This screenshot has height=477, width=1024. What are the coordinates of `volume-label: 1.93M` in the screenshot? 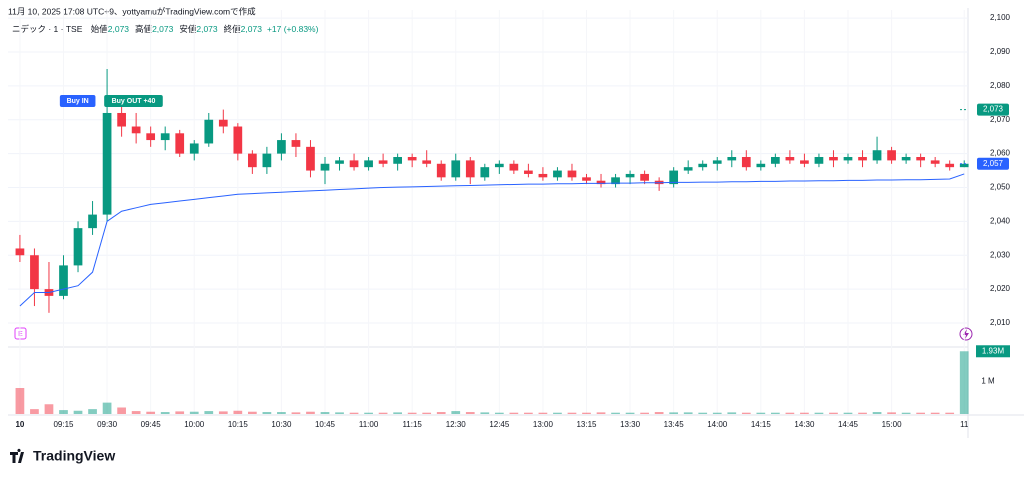 It's located at (993, 350).